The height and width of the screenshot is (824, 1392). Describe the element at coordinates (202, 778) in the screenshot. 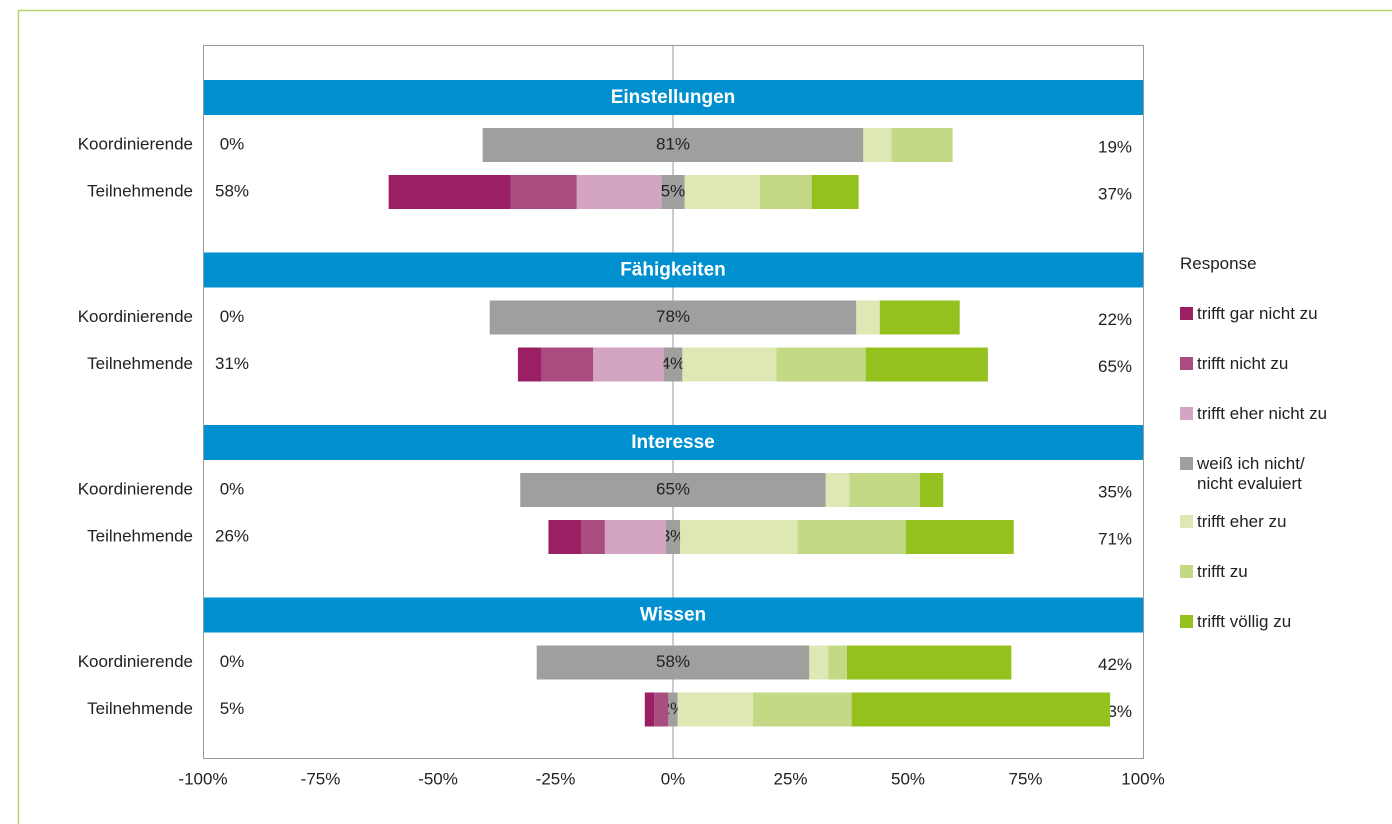

I see `x-tick-label: -100%` at that location.